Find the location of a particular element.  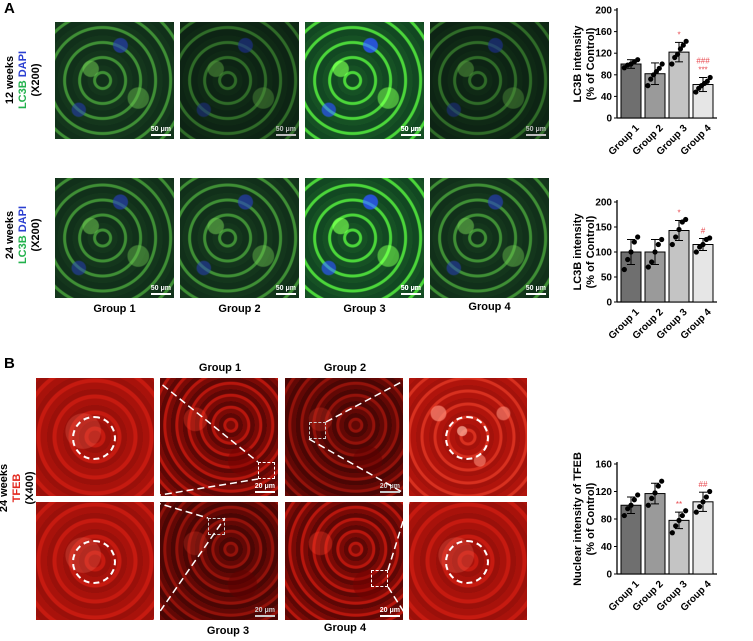

group-label-b-1: Group 1 is located at coordinates (220, 368).